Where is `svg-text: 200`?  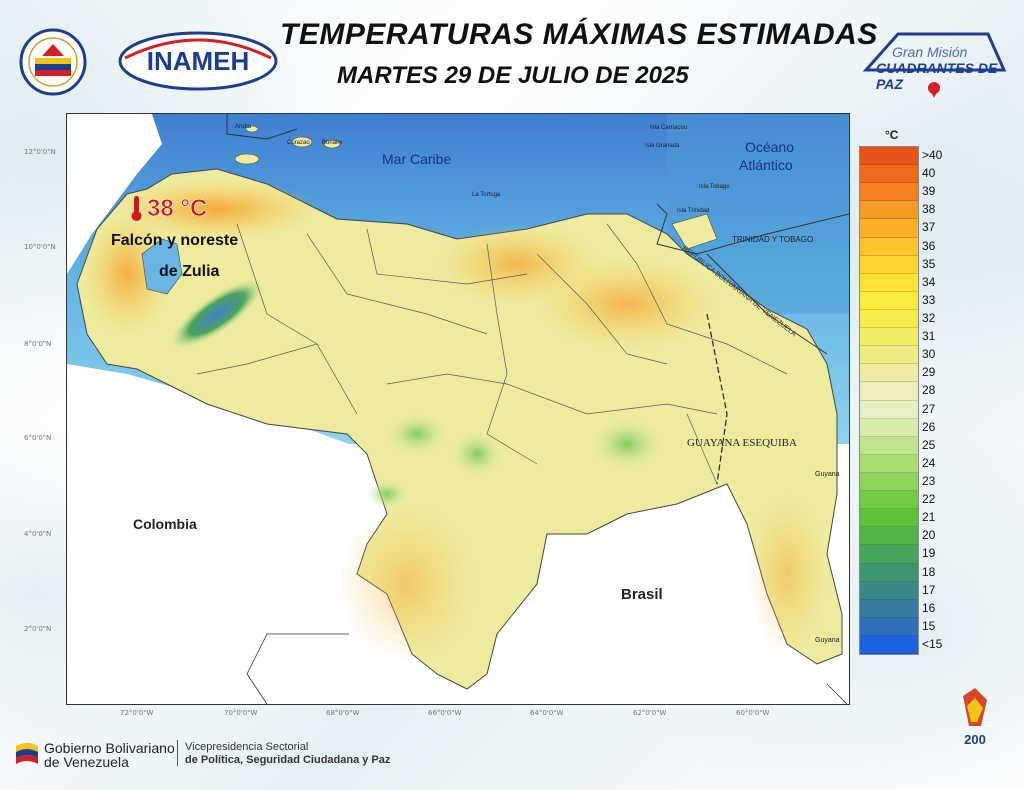
svg-text: 200 is located at coordinates (975, 739).